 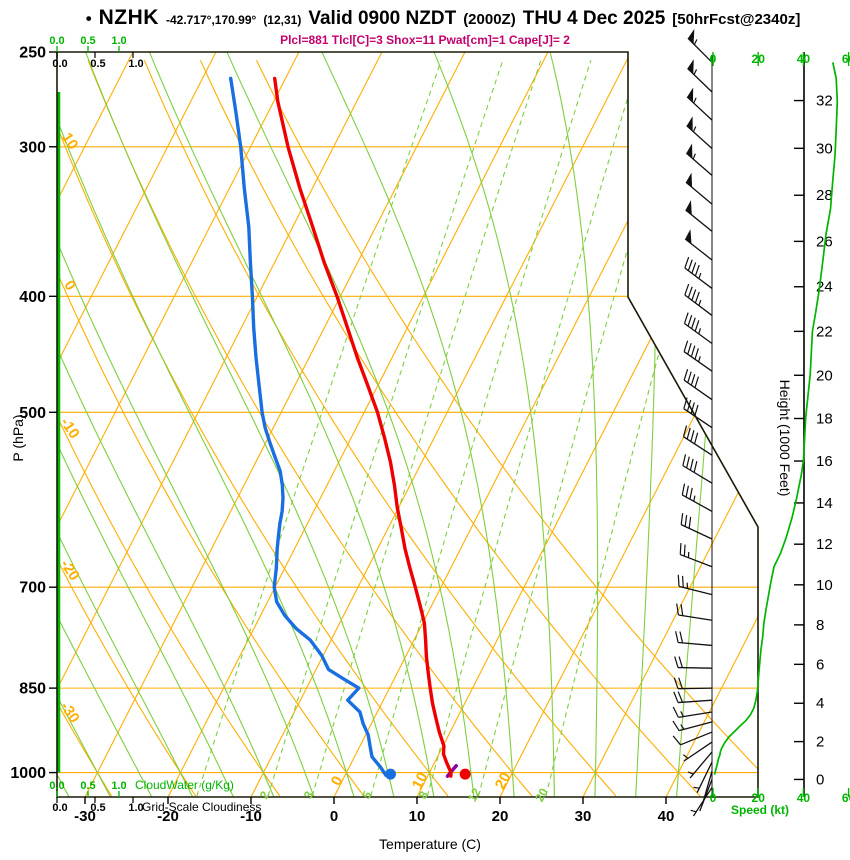 What do you see at coordinates (489, 19) in the screenshot?
I see `valid-time-utc: (2000Z)` at bounding box center [489, 19].